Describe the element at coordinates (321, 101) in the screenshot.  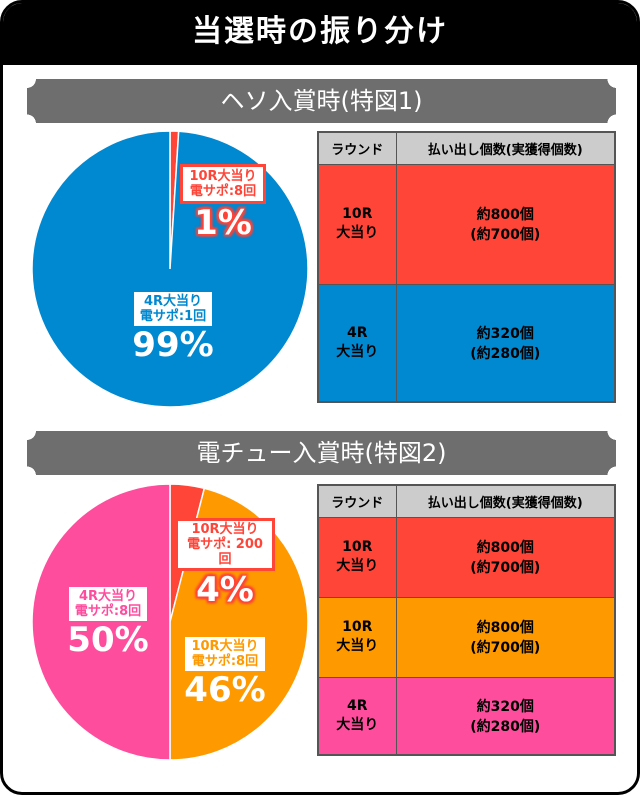
I see `section-title-heso: ヘソ入賞時(特図1)` at that location.